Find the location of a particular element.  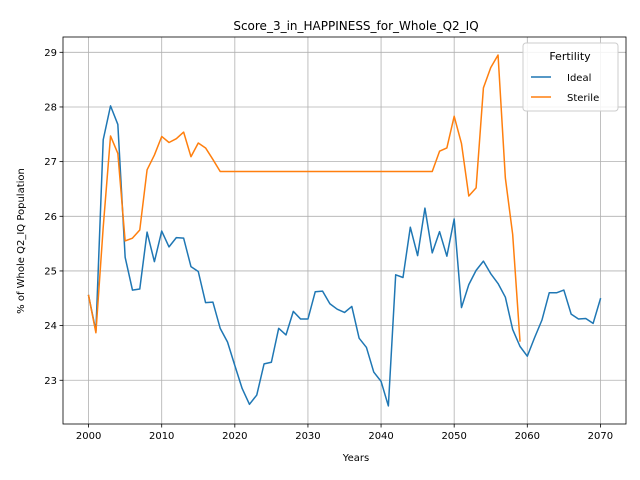

y-tick-label: 27 is located at coordinates (50, 162).